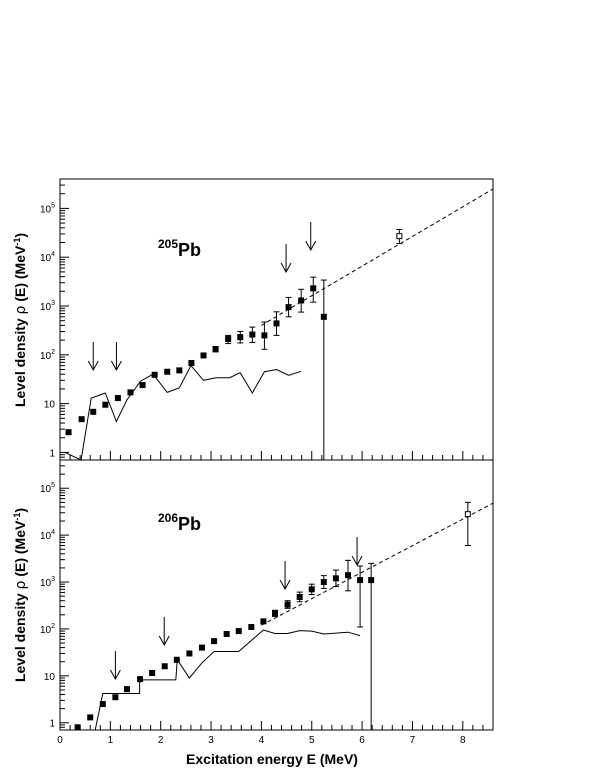 This screenshot has height=775, width=599. I want to click on x-tick-label: 6, so click(362, 740).